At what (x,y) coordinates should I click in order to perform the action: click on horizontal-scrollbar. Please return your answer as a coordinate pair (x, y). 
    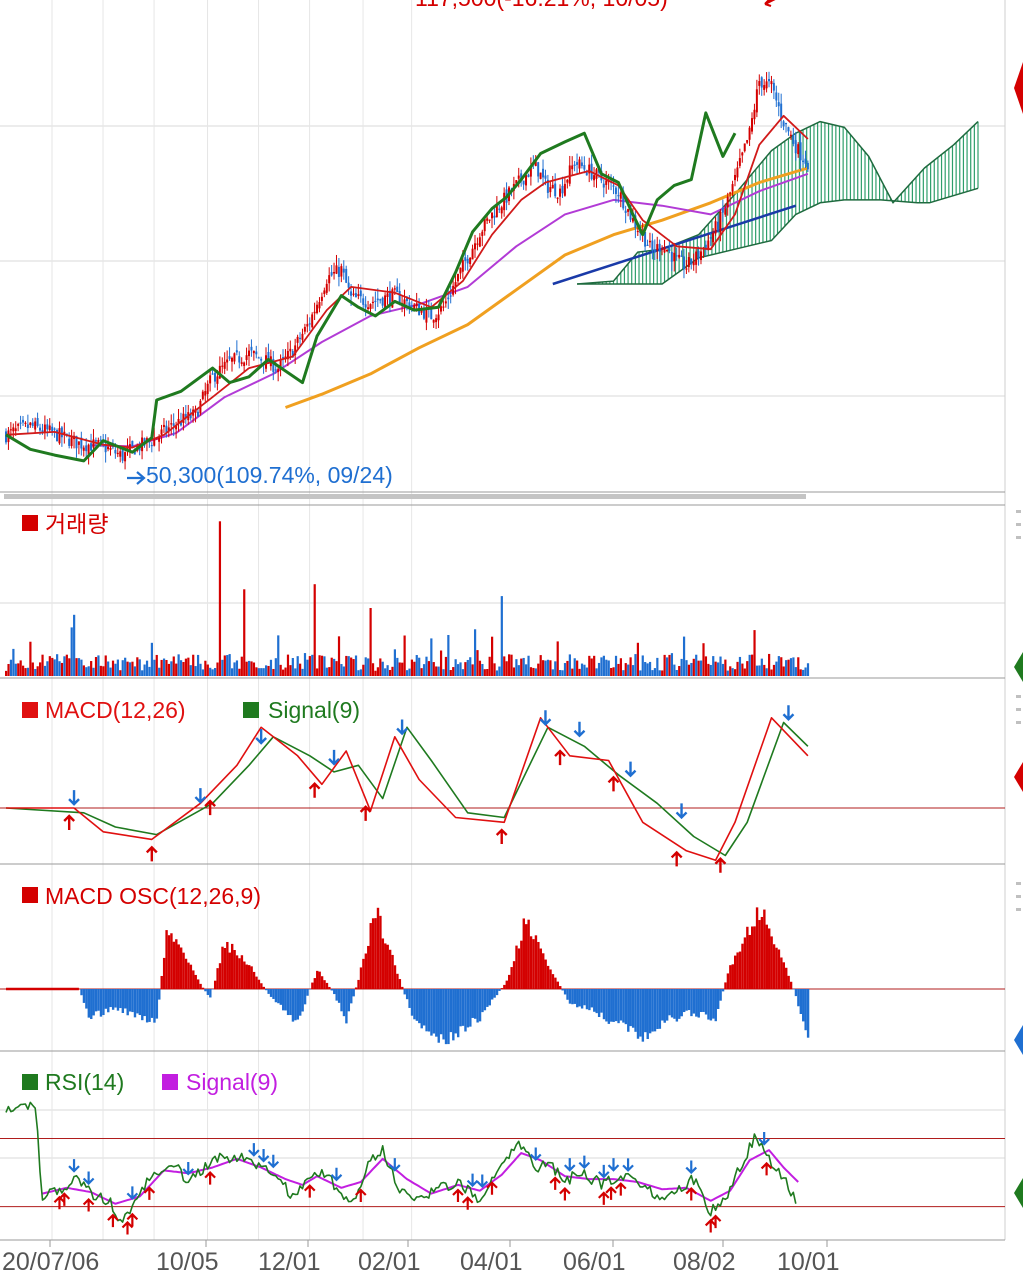
    Looking at the image, I should click on (405, 496).